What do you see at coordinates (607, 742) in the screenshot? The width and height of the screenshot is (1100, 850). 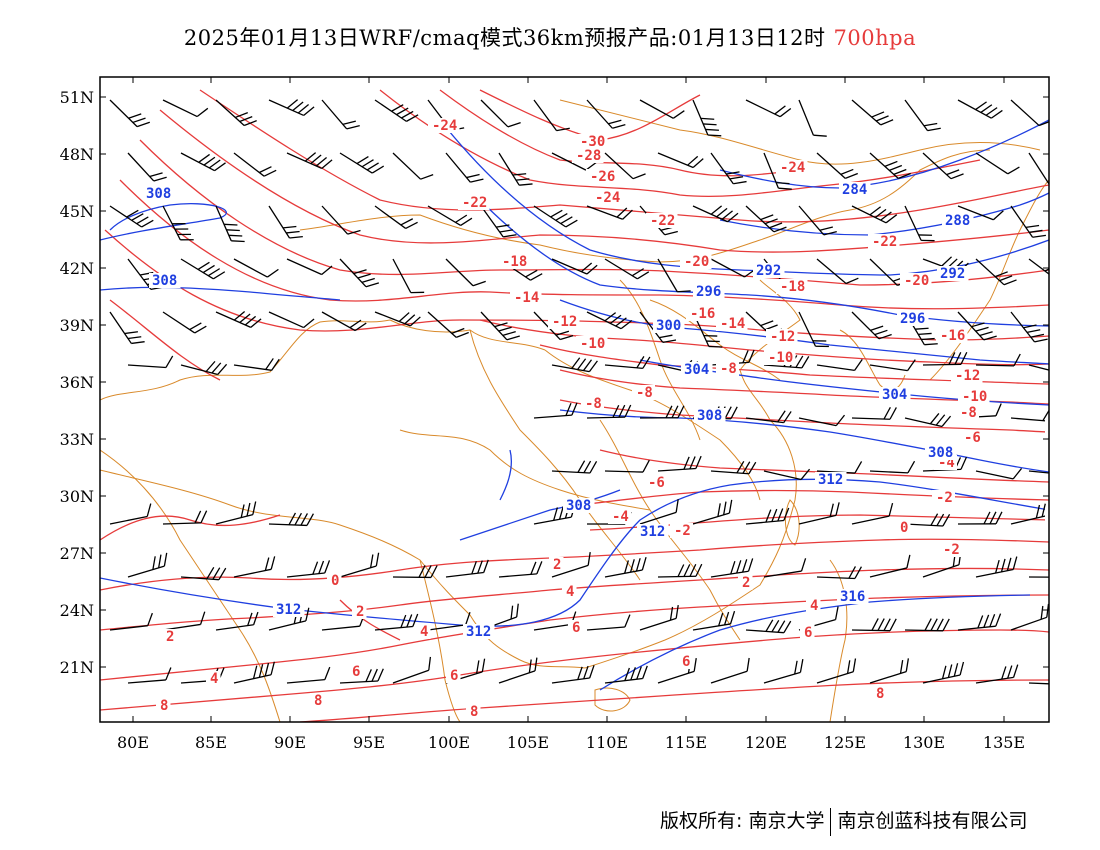 I see `lon-label: 110E` at bounding box center [607, 742].